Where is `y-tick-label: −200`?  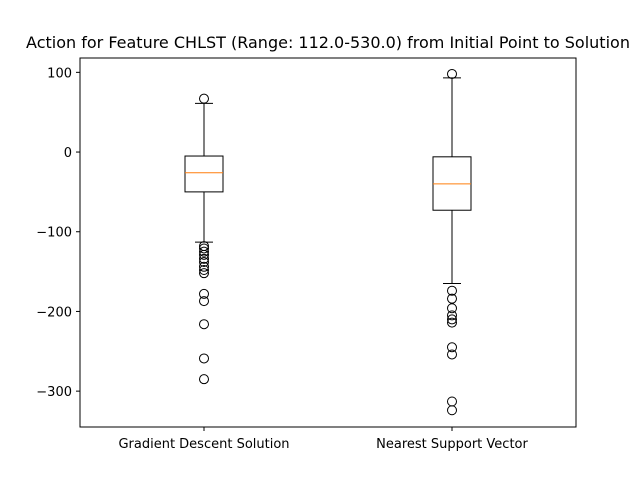
y-tick-label: −200 is located at coordinates (54, 312).